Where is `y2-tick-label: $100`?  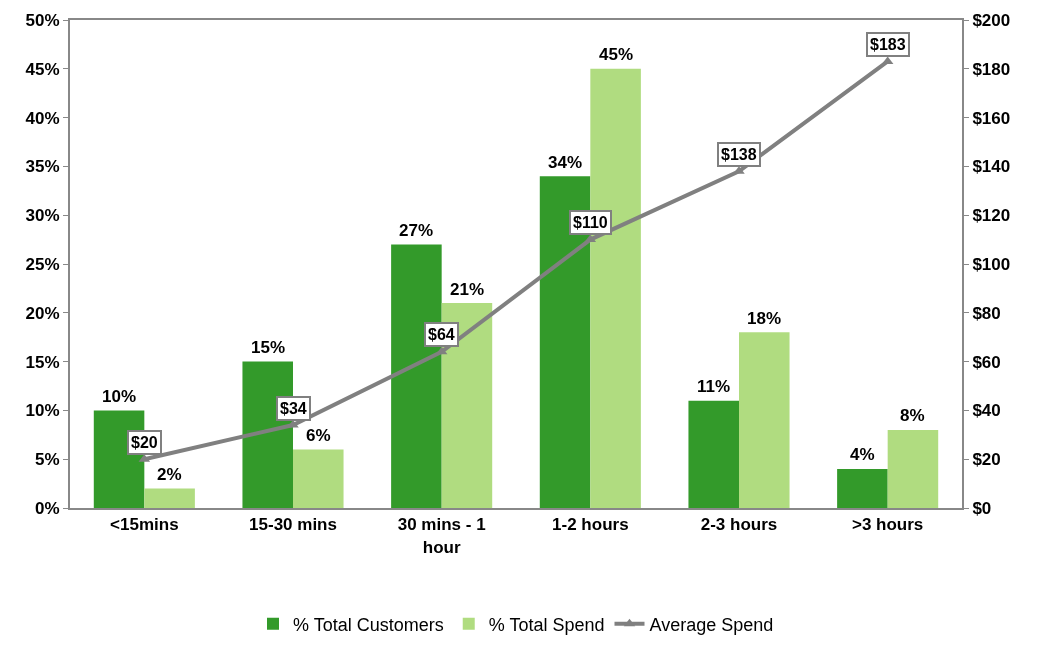 y2-tick-label: $100 is located at coordinates (991, 264).